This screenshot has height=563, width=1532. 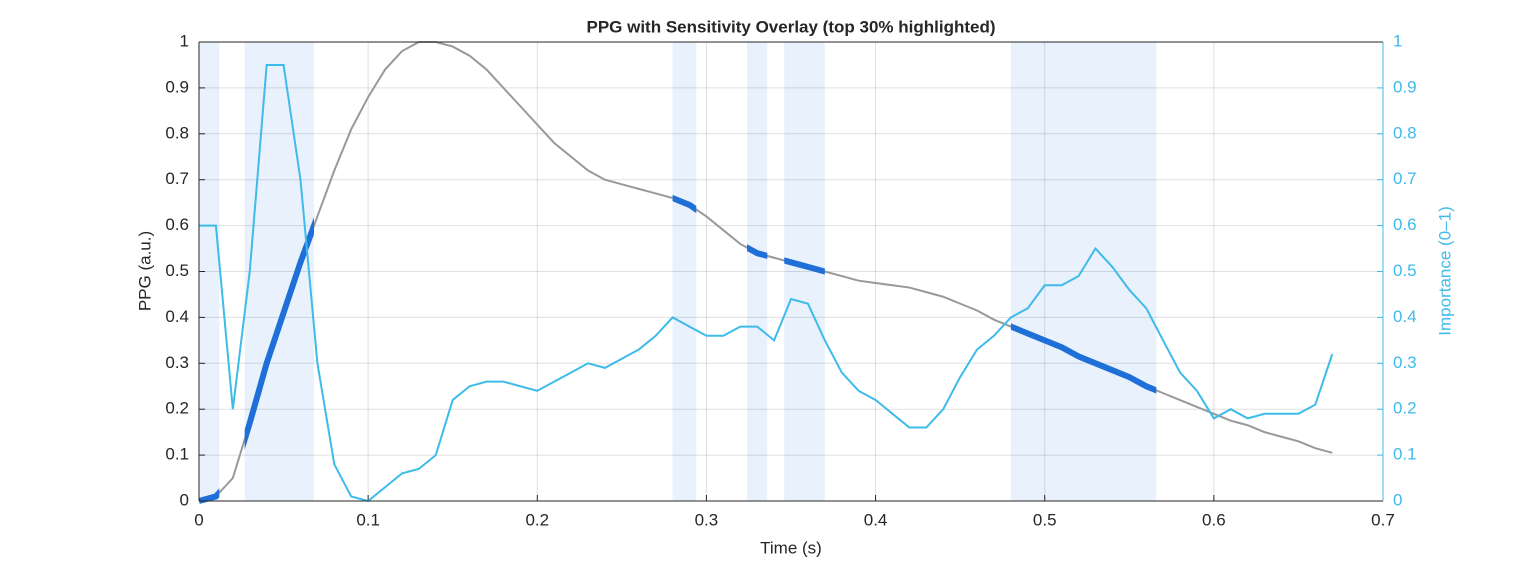 I want to click on y-tick-label: 0.3, so click(x=177, y=362).